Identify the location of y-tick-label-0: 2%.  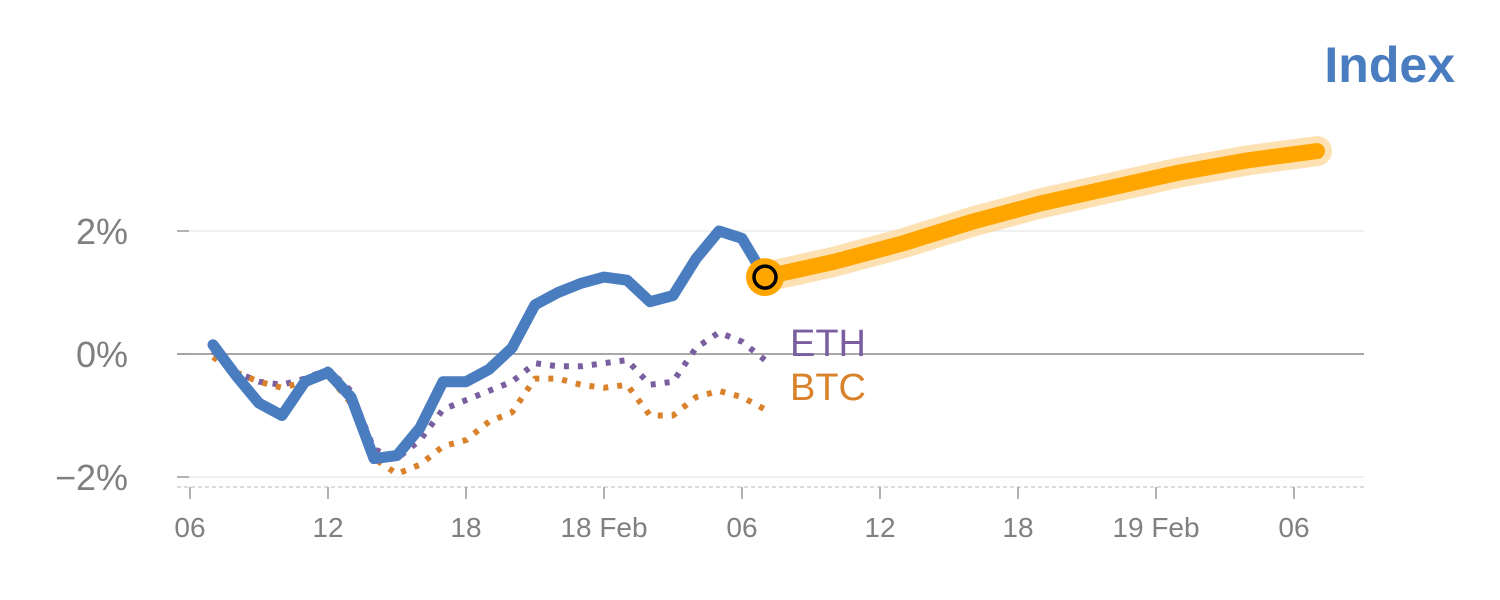
(102, 231).